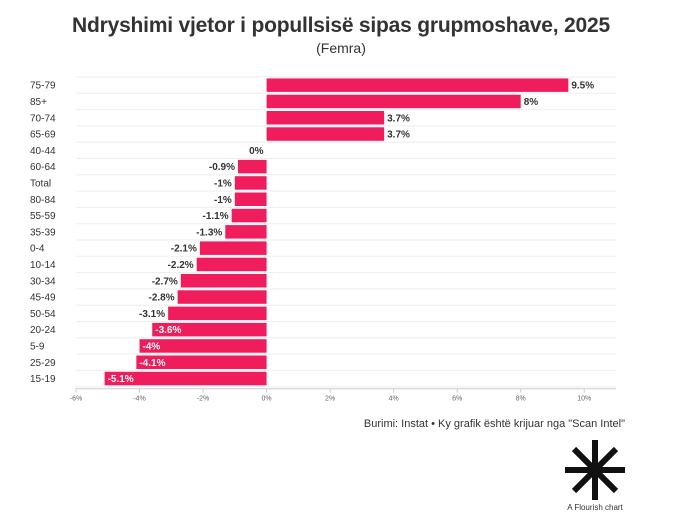  Describe the element at coordinates (267, 399) in the screenshot. I see `x-tick-label: 0%` at that location.